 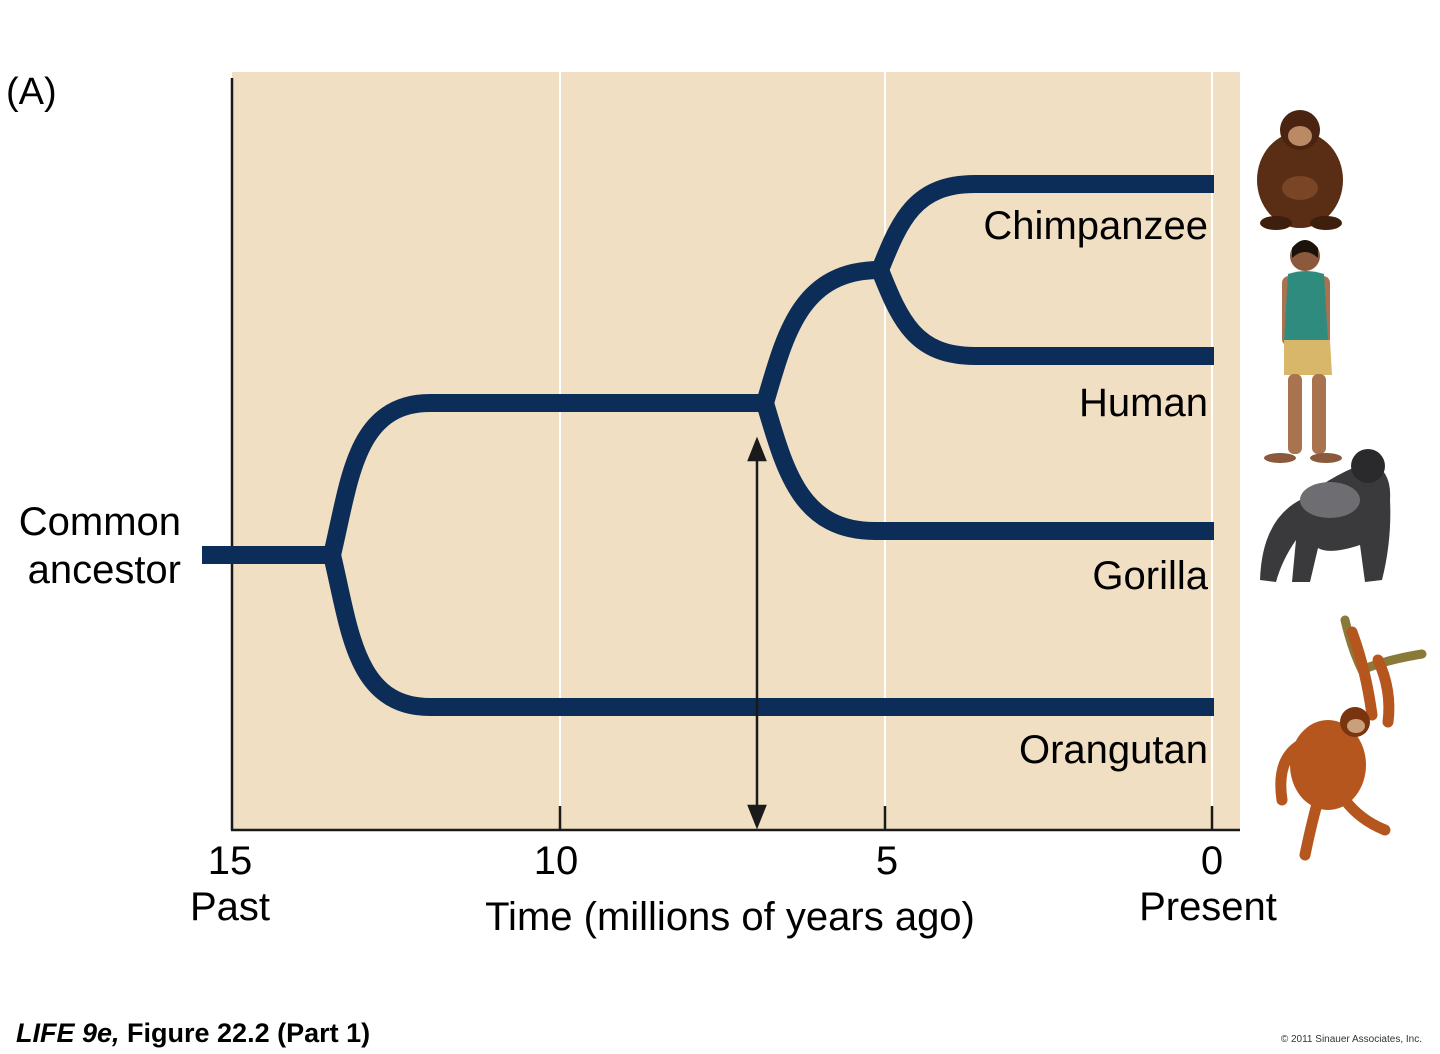 I want to click on axis-title: Time (millions of years ago), so click(x=730, y=917).